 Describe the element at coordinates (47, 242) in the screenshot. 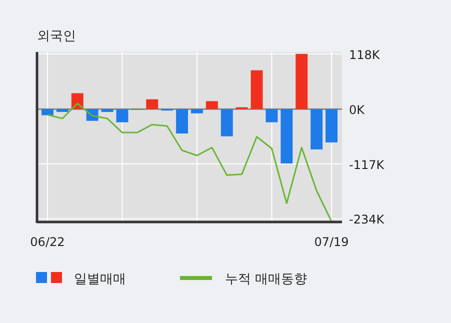

I see `x-tick-label: 06/22` at that location.